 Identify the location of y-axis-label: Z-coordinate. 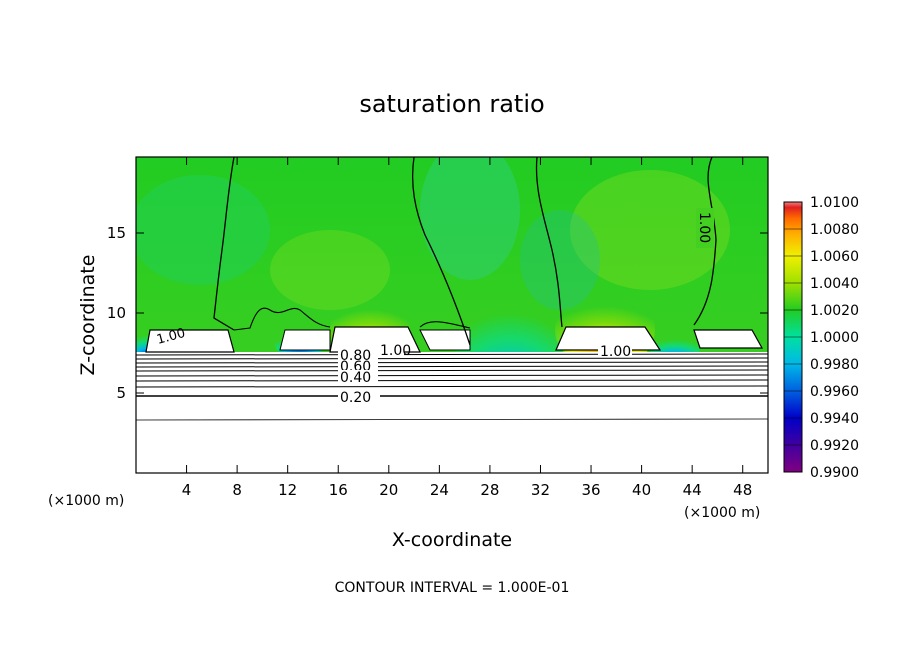
(88, 315).